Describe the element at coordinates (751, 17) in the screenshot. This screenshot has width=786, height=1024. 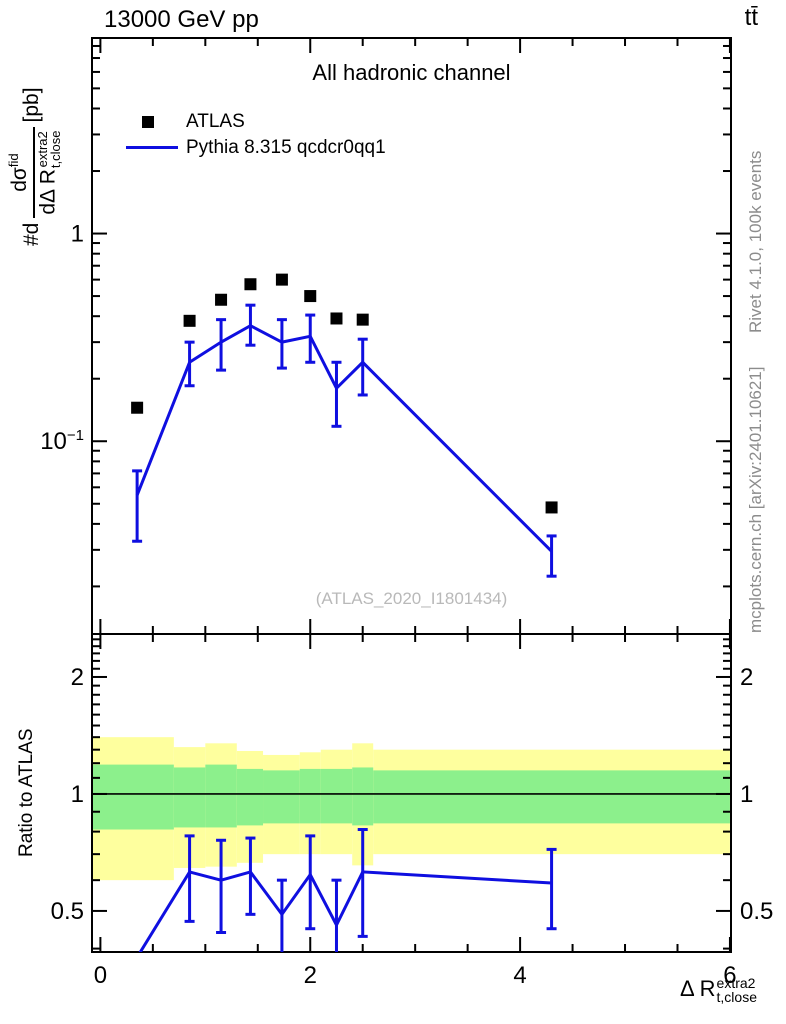
I see `process-label: tt̄` at that location.